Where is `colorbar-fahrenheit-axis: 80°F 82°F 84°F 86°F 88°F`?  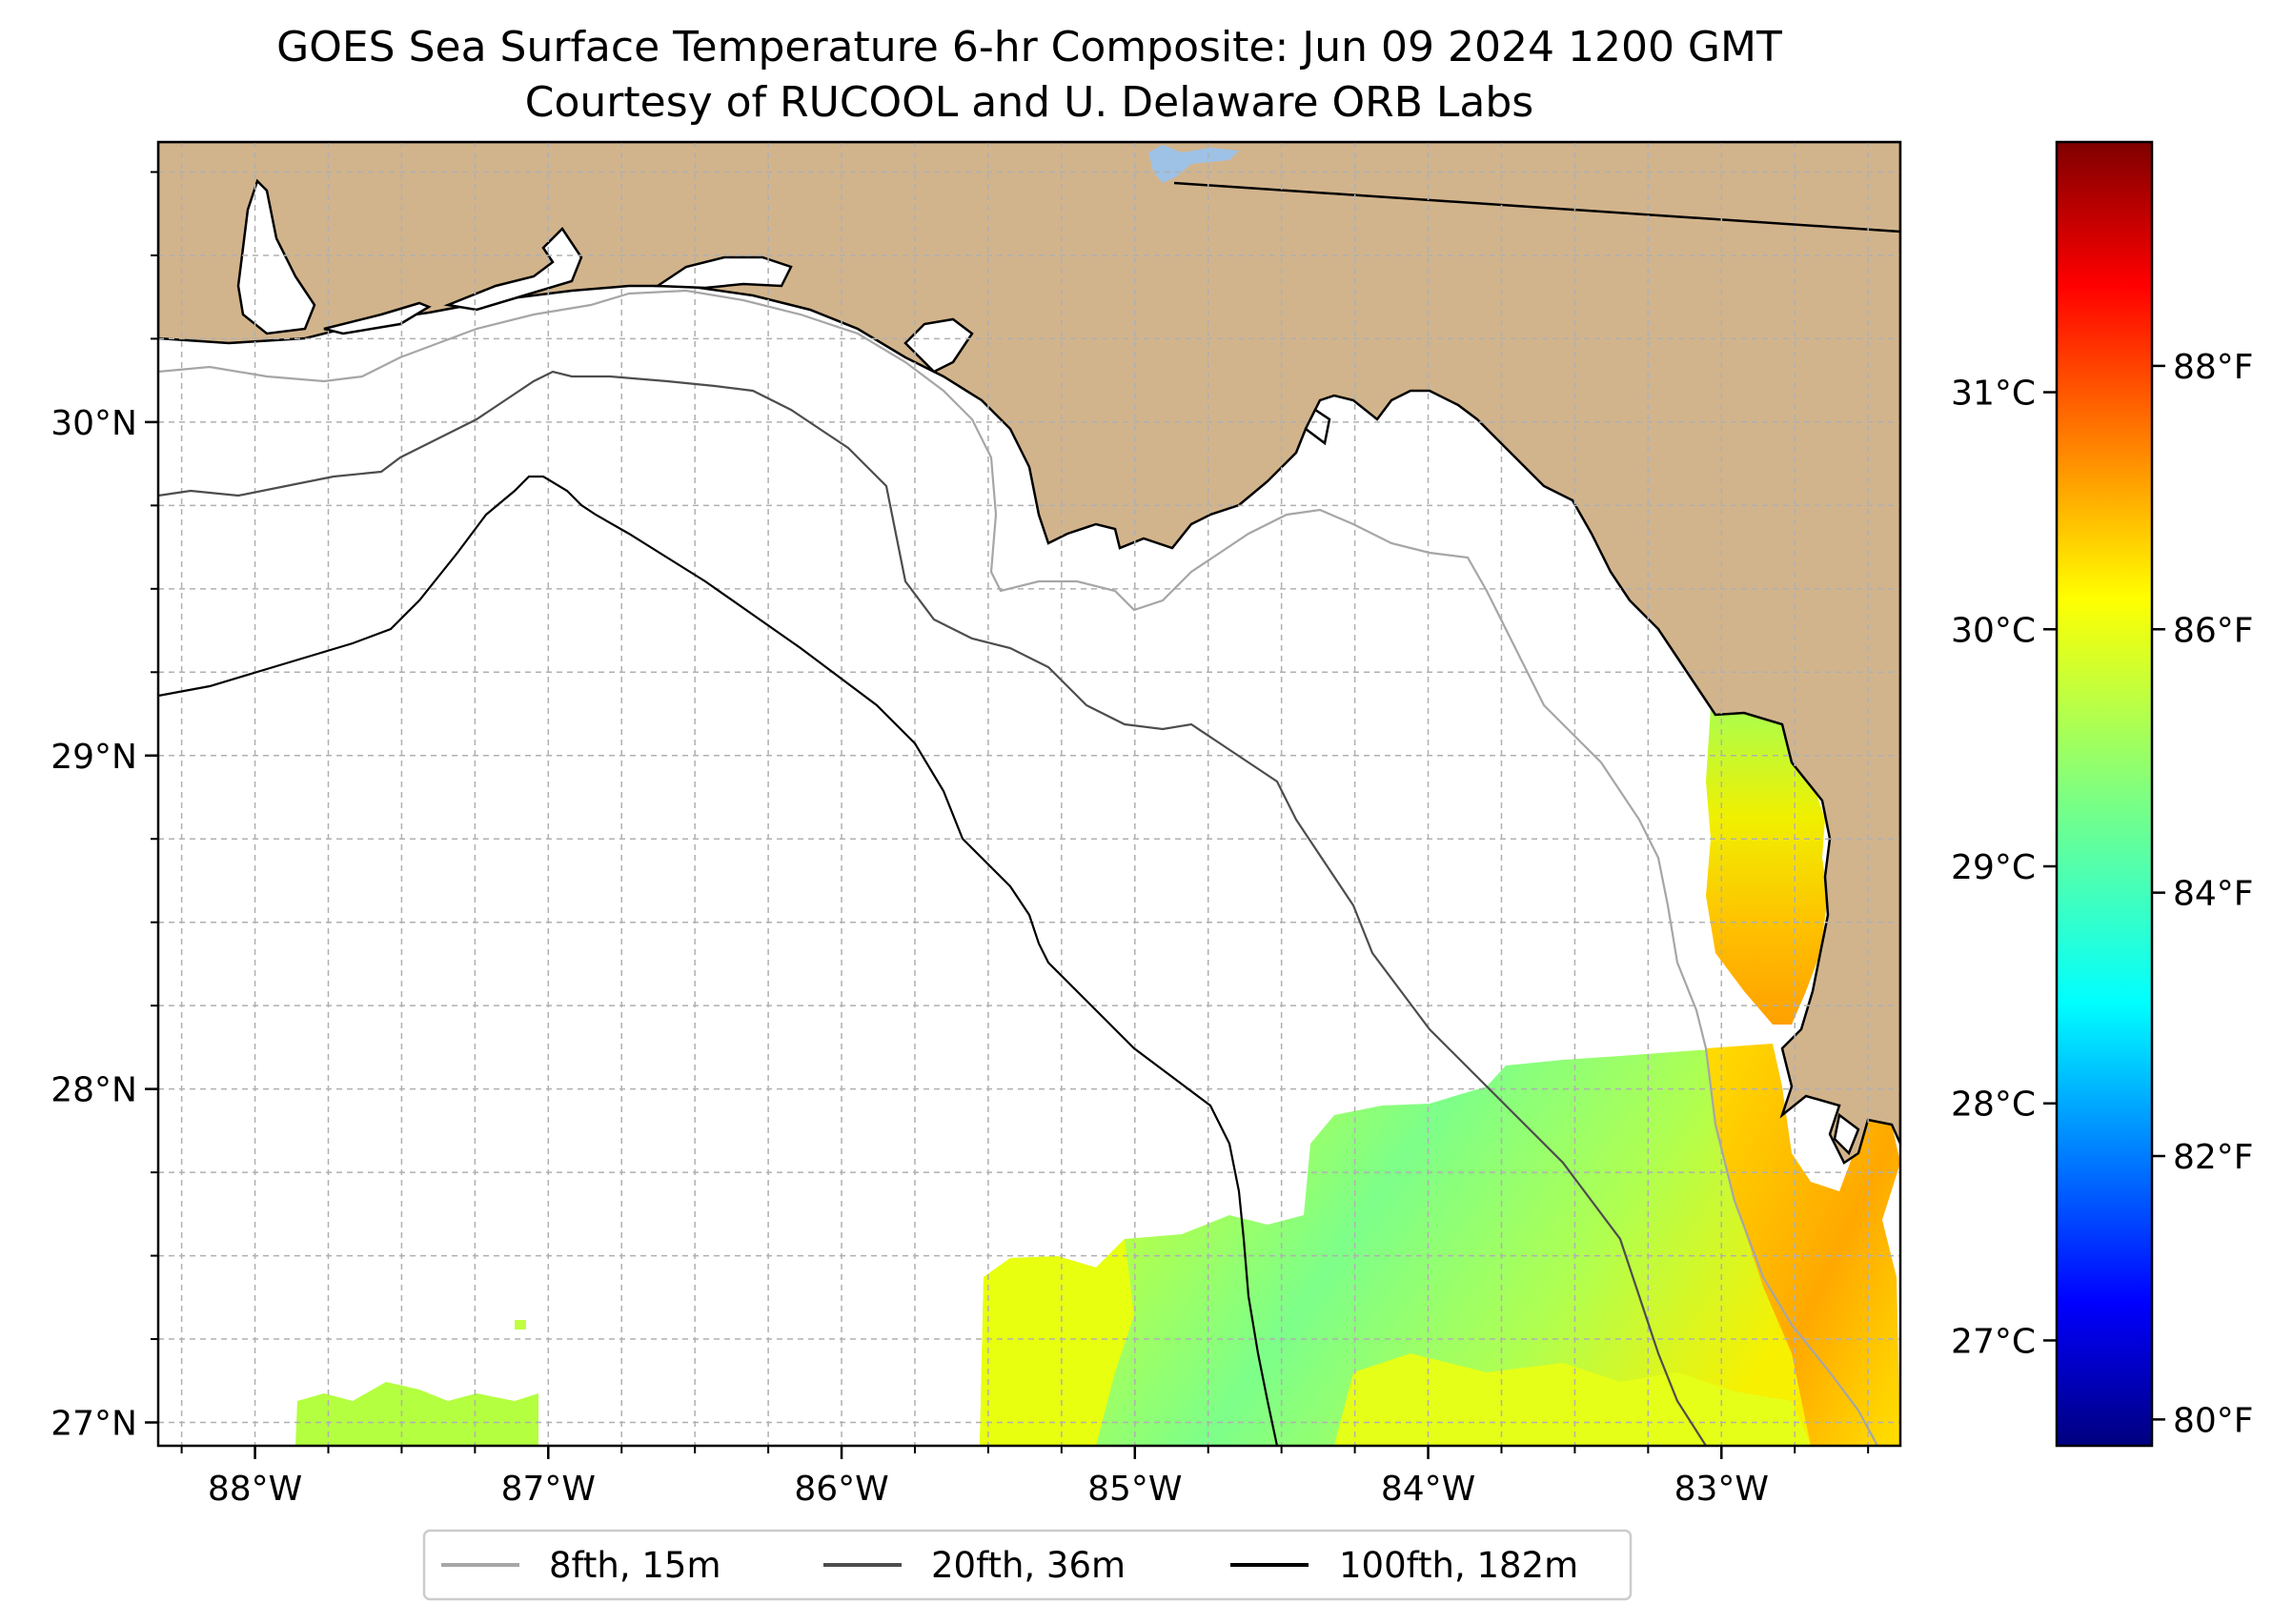 colorbar-fahrenheit-axis: 80°F 82°F 84°F 86°F 88°F is located at coordinates (2203, 894).